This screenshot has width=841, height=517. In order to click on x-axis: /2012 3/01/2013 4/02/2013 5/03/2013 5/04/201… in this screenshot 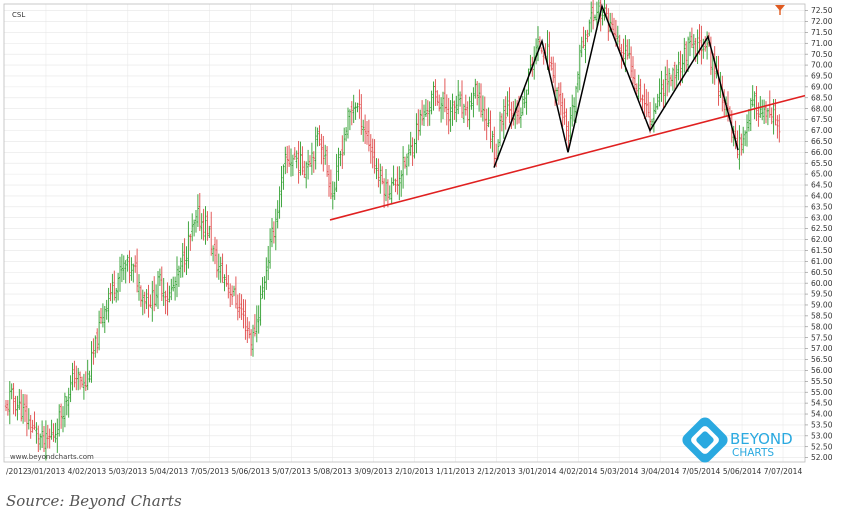, I will do `click(404, 471)`.